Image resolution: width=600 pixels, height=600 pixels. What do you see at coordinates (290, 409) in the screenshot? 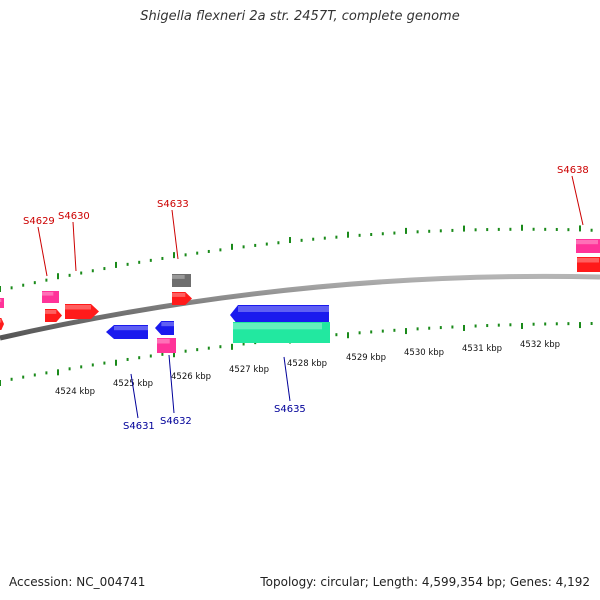
I see `gene-label-S4635: S4635` at bounding box center [290, 409].